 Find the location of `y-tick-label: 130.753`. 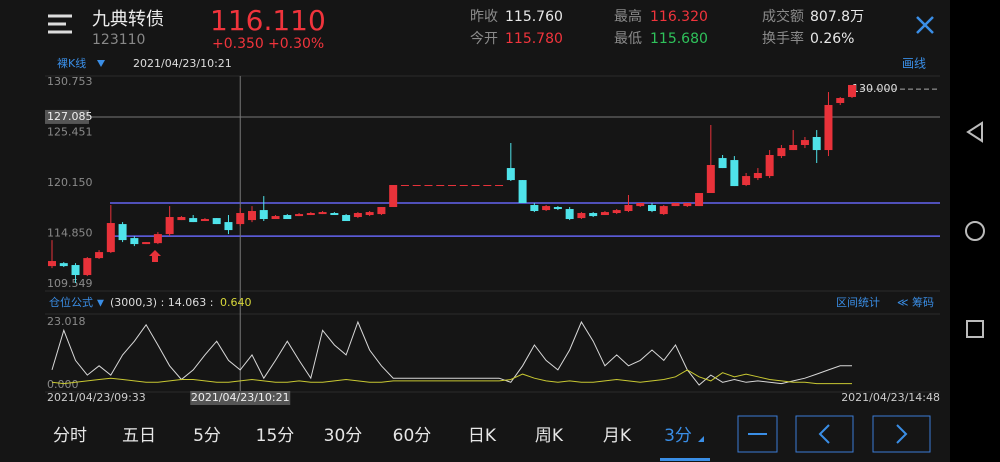

y-tick-label: 130.753 is located at coordinates (70, 81).